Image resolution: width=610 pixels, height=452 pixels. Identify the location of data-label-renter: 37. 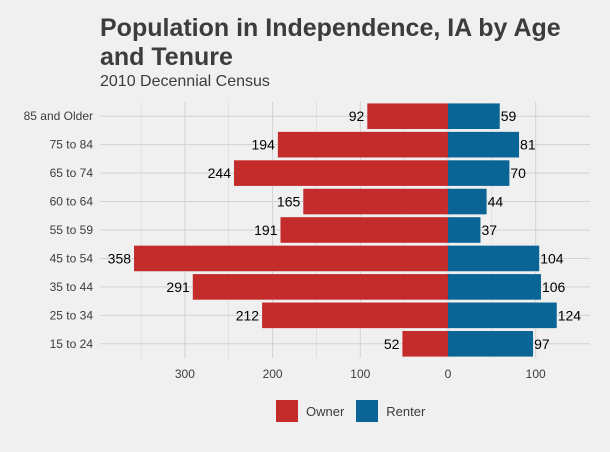
(489, 230).